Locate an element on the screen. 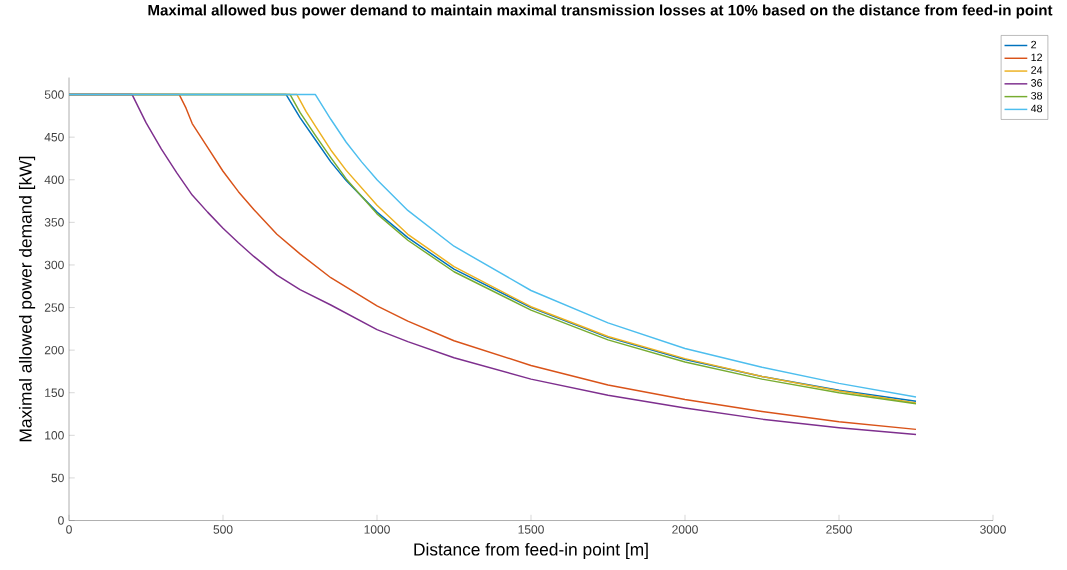  legend-label: 48 is located at coordinates (1036, 108).